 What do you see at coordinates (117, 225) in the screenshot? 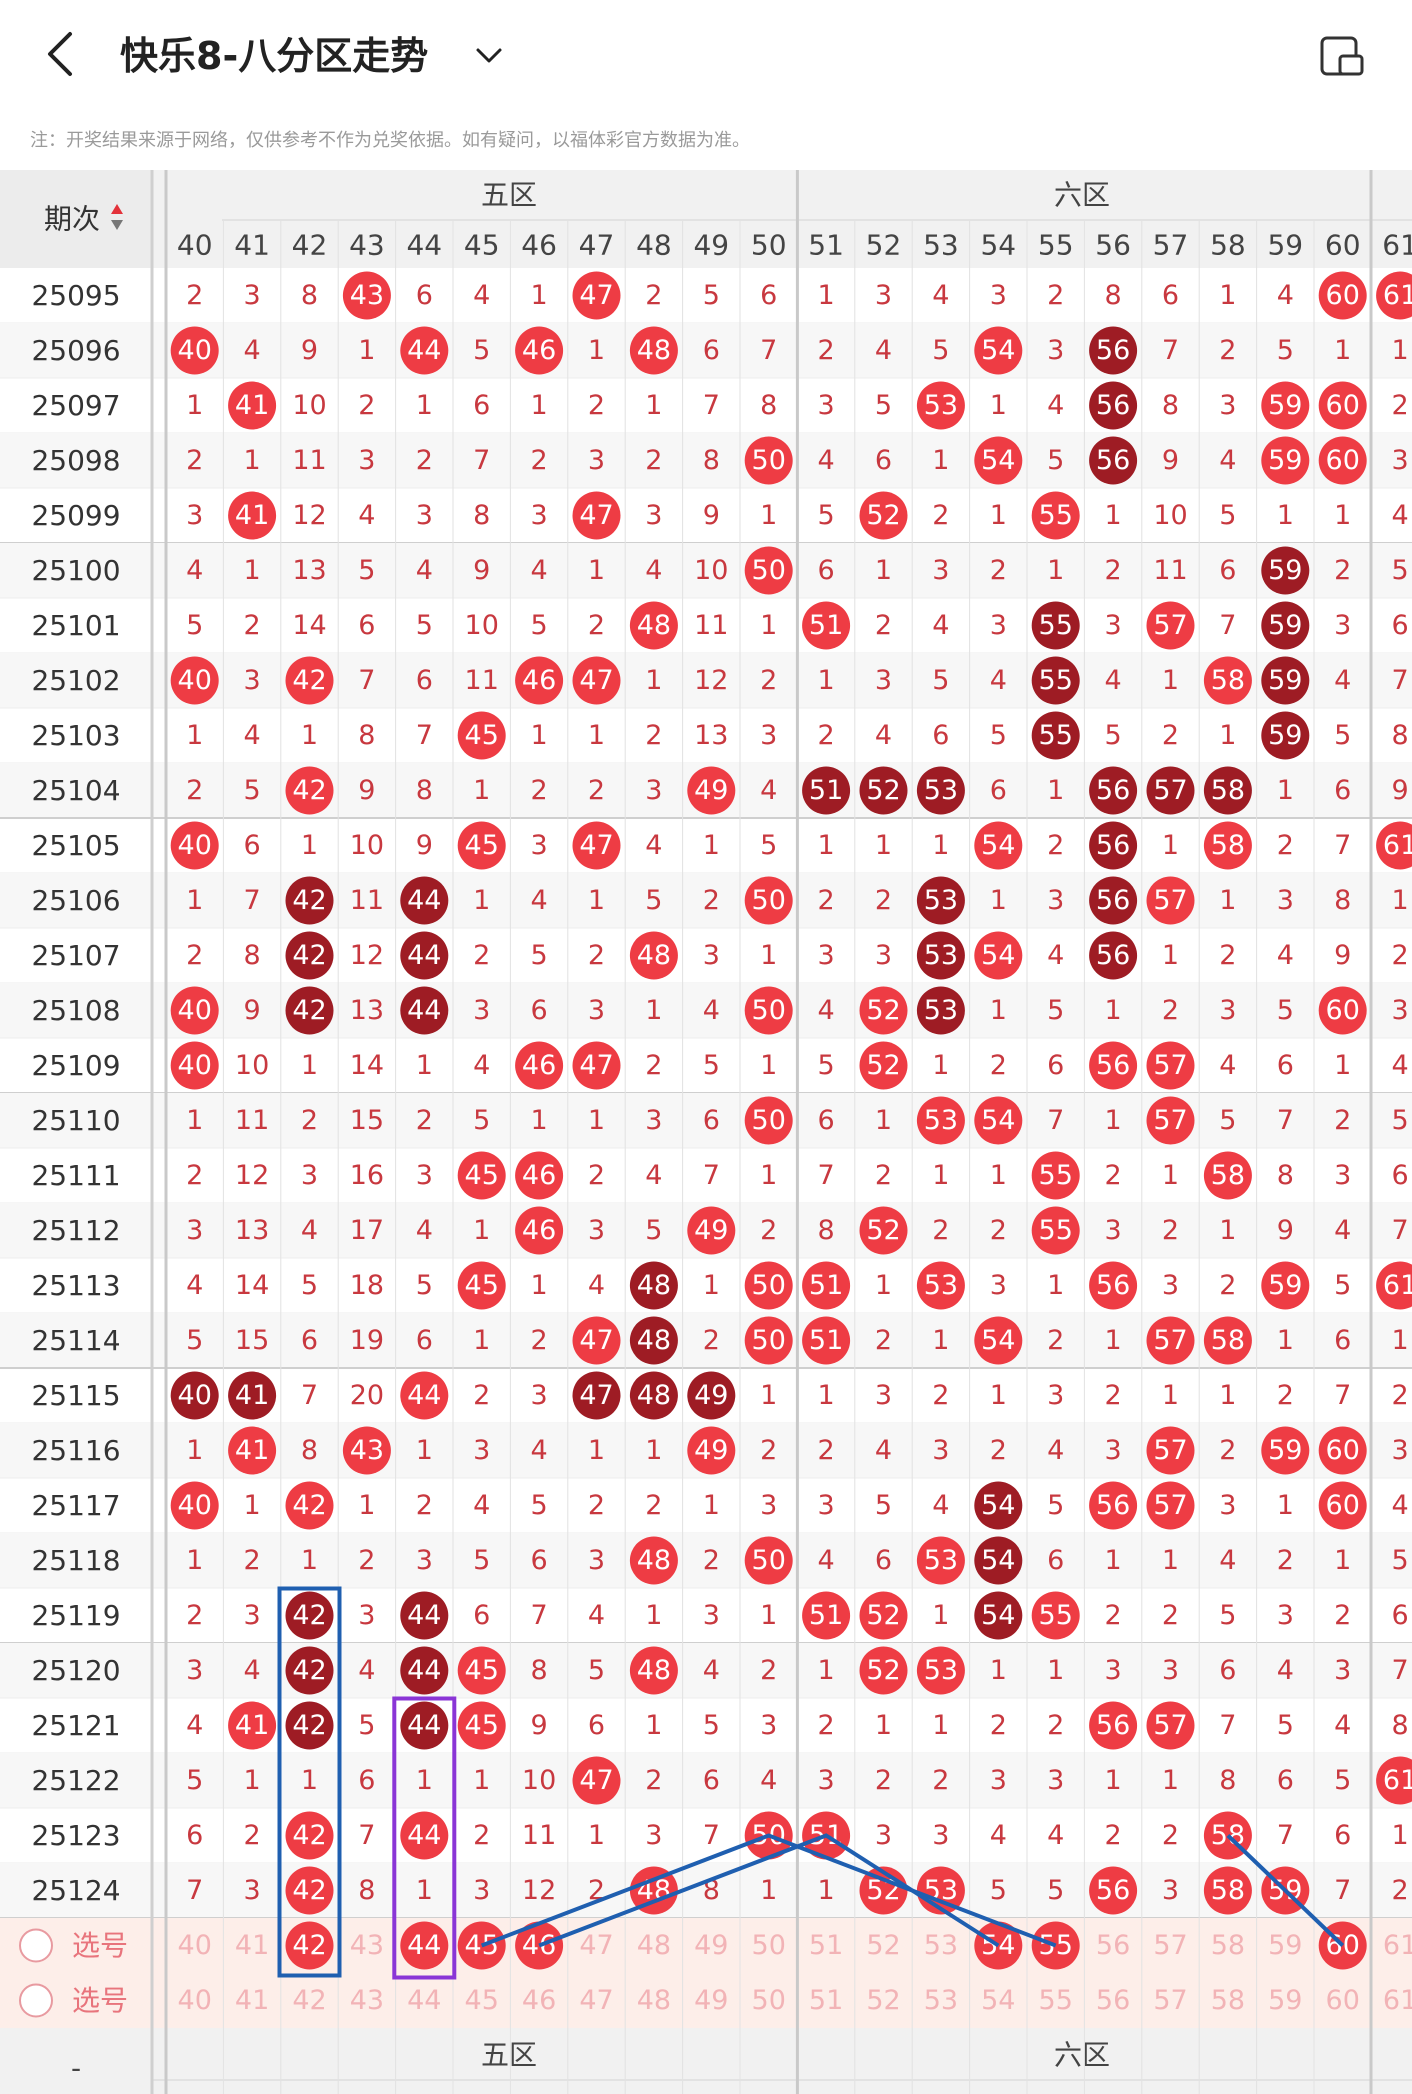
I see `sort-down-icon` at bounding box center [117, 225].